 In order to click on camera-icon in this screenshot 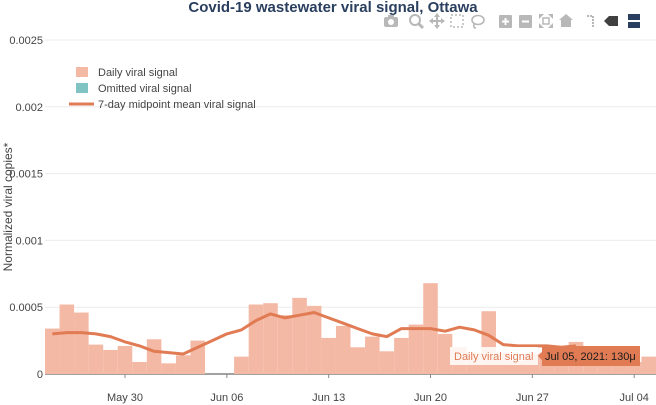, I will do `click(391, 21)`.